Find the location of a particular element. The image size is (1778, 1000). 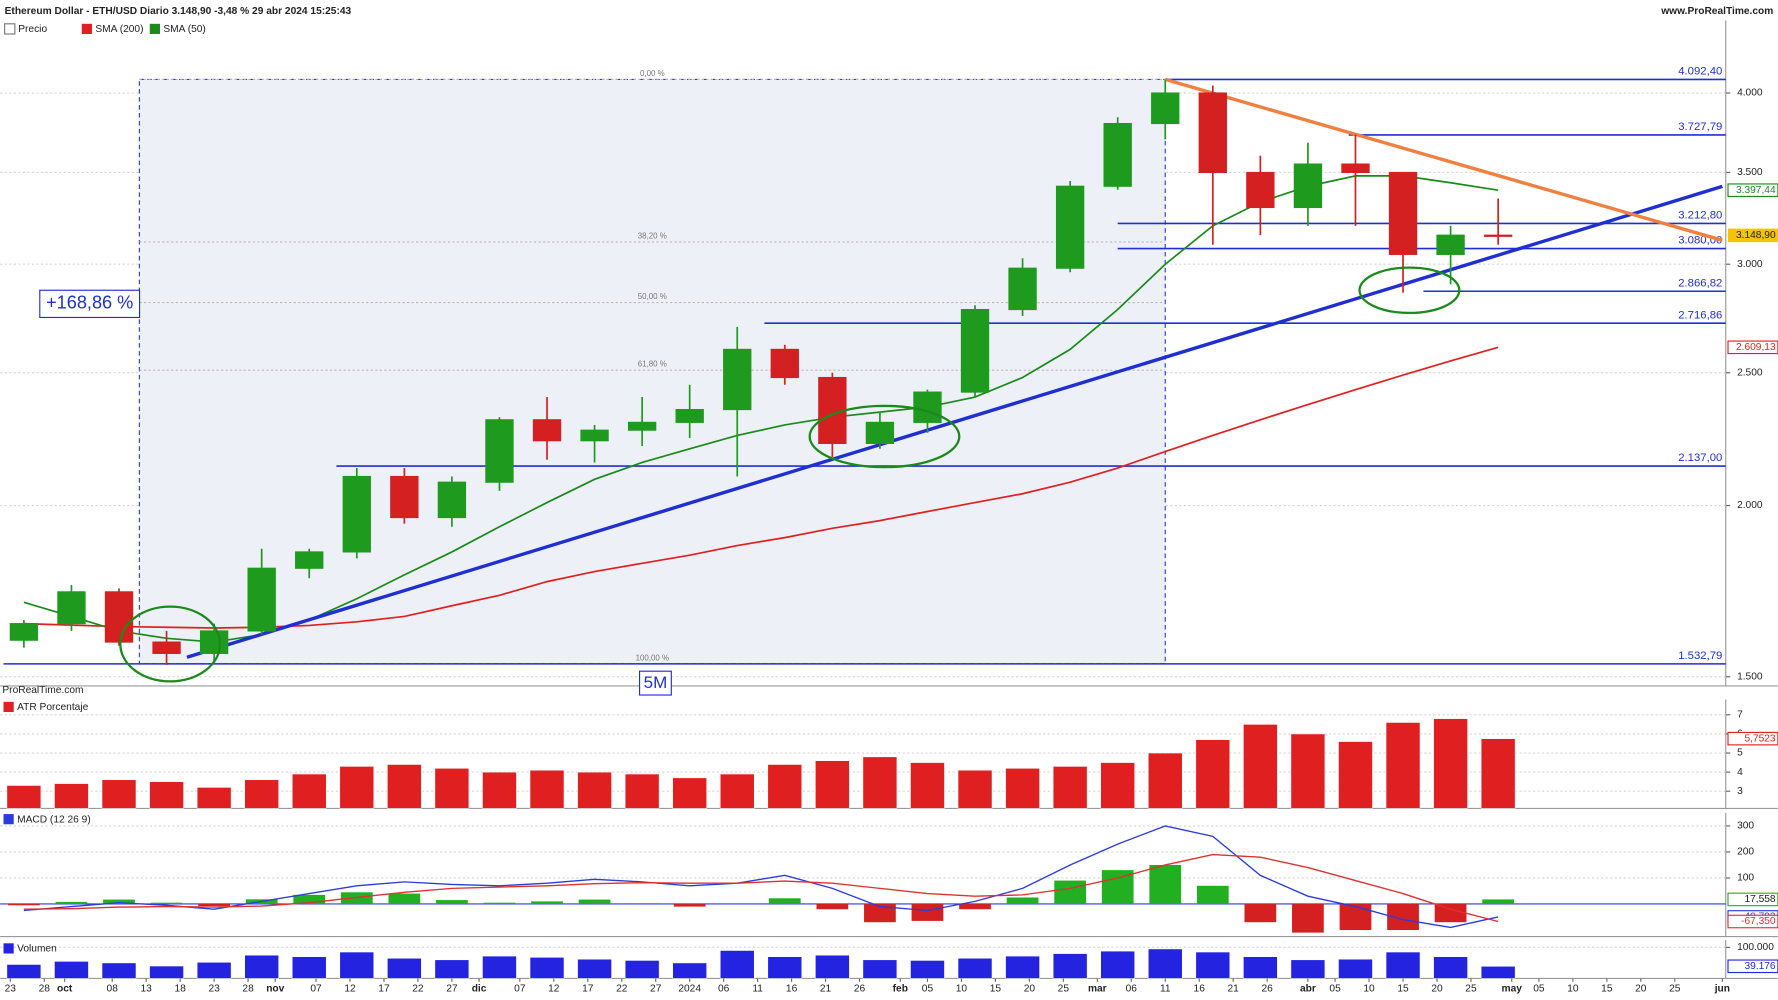

y-tick-label: 4 is located at coordinates (1740, 772).